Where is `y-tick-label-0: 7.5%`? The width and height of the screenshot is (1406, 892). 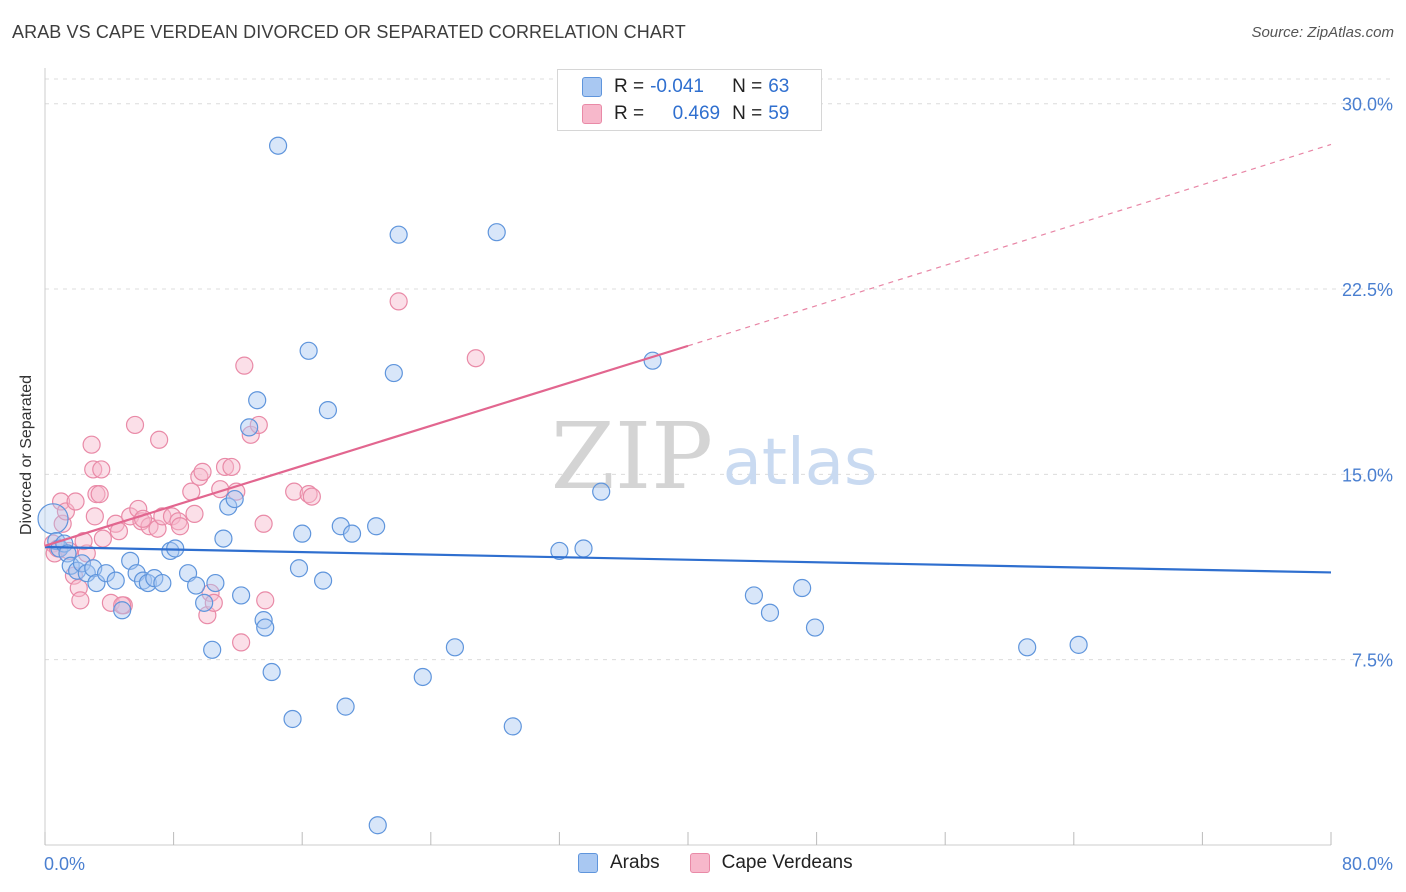 y-tick-label-0: 7.5% is located at coordinates (1372, 661).